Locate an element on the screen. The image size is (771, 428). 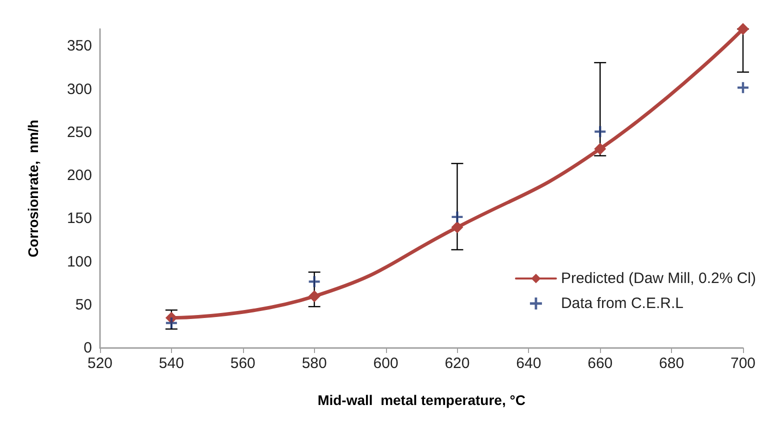
x-tick-label: 600 is located at coordinates (385, 363).